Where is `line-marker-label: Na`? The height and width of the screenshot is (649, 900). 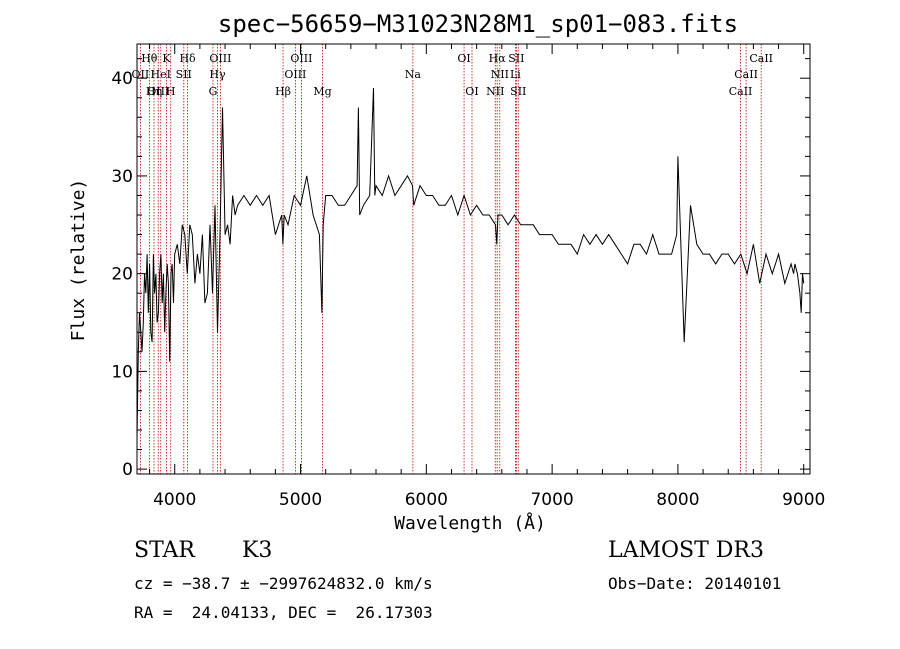
line-marker-label: Na is located at coordinates (413, 74).